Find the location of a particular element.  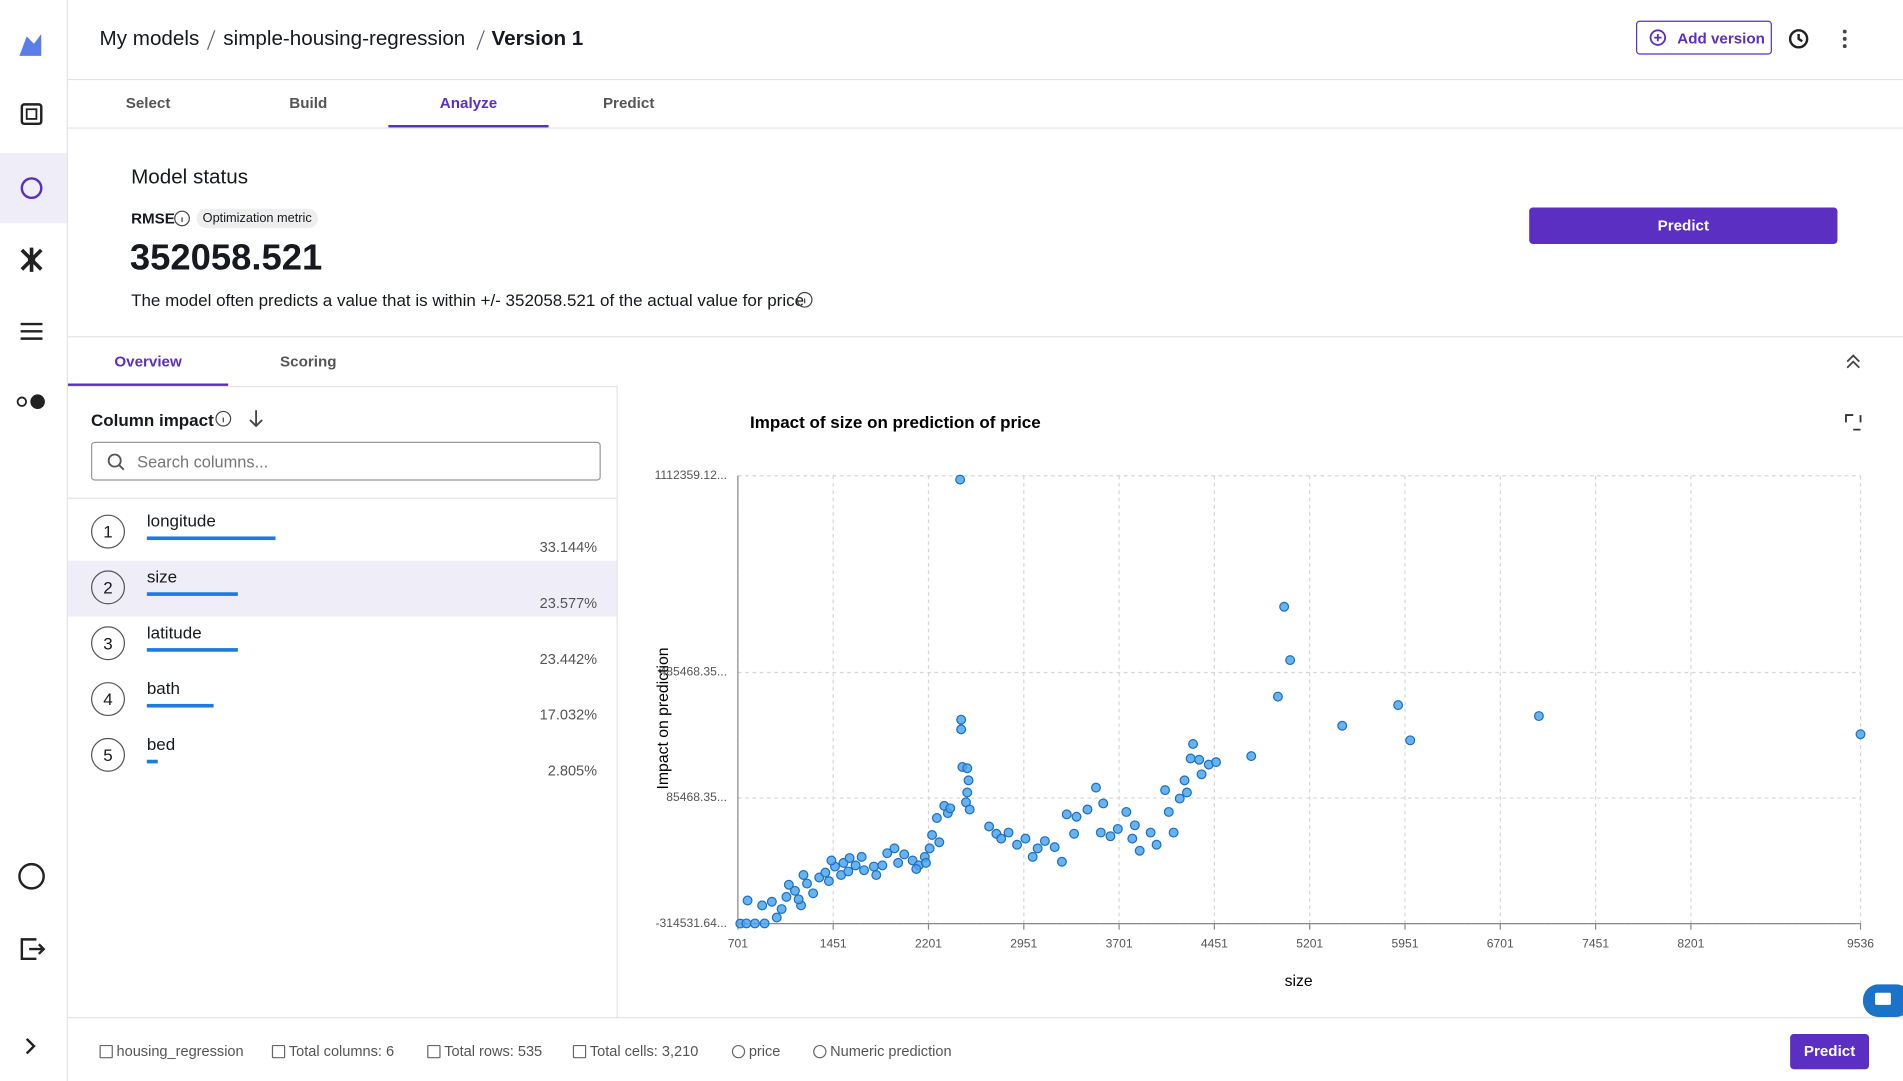

menu-icon is located at coordinates (1845, 39).